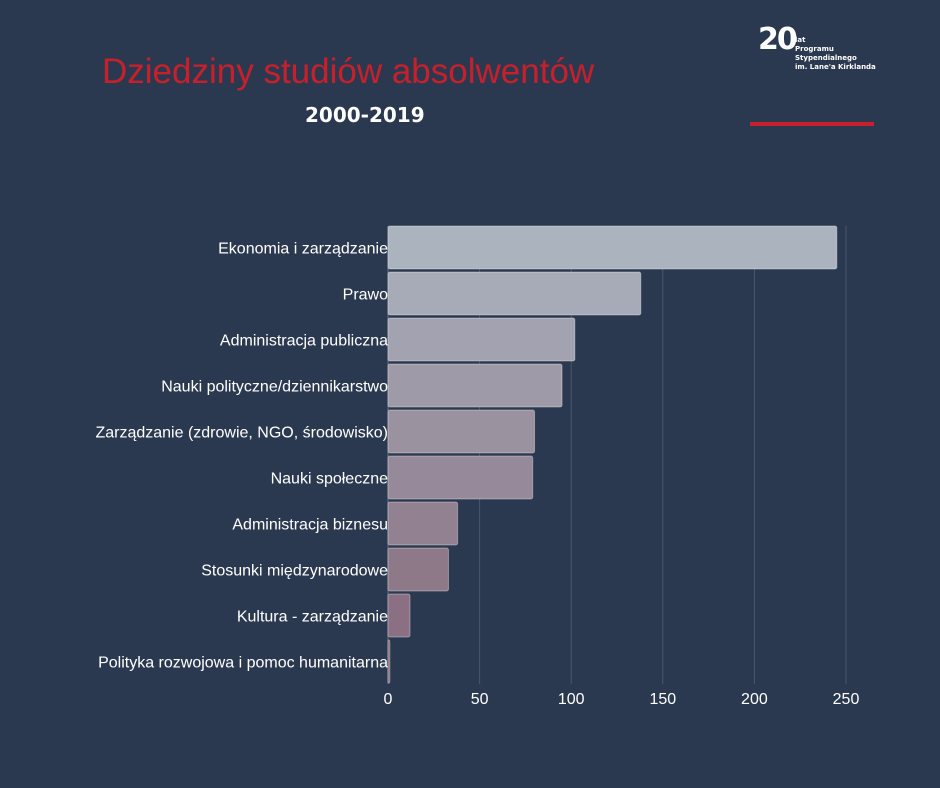  I want to click on x-tick-label: 0, so click(388, 699).